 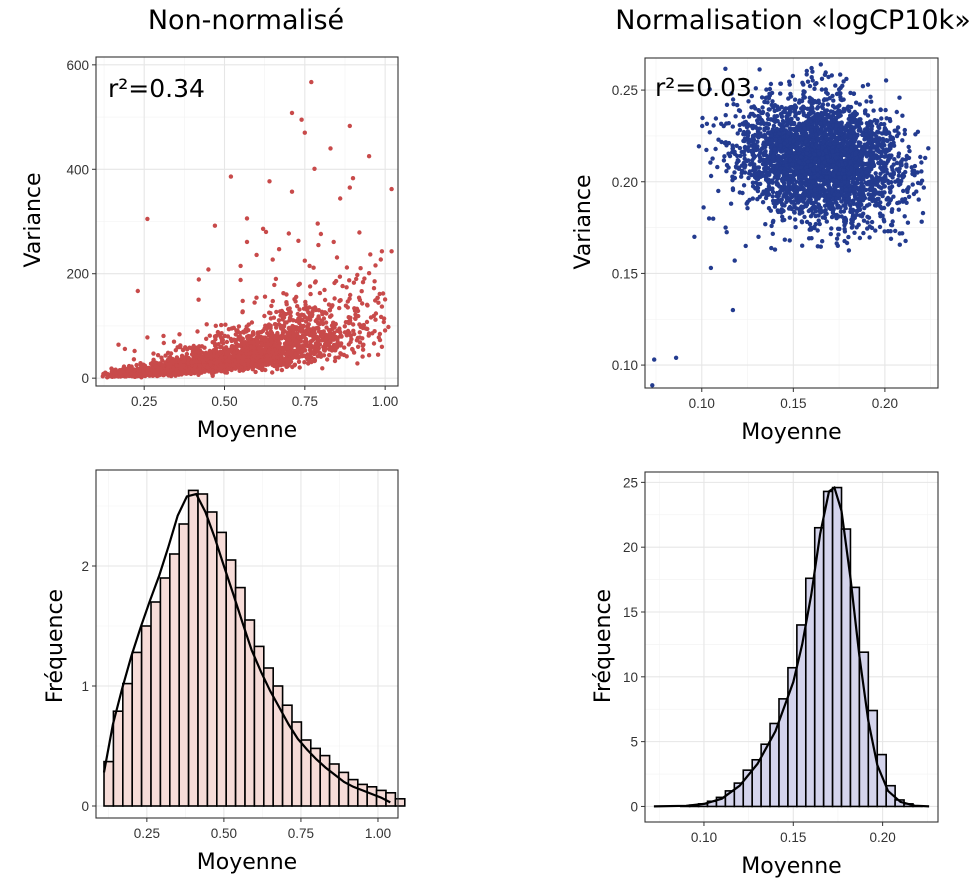 What do you see at coordinates (77, 65) in the screenshot?
I see `raw-scatter-y-tick-label: 600` at bounding box center [77, 65].